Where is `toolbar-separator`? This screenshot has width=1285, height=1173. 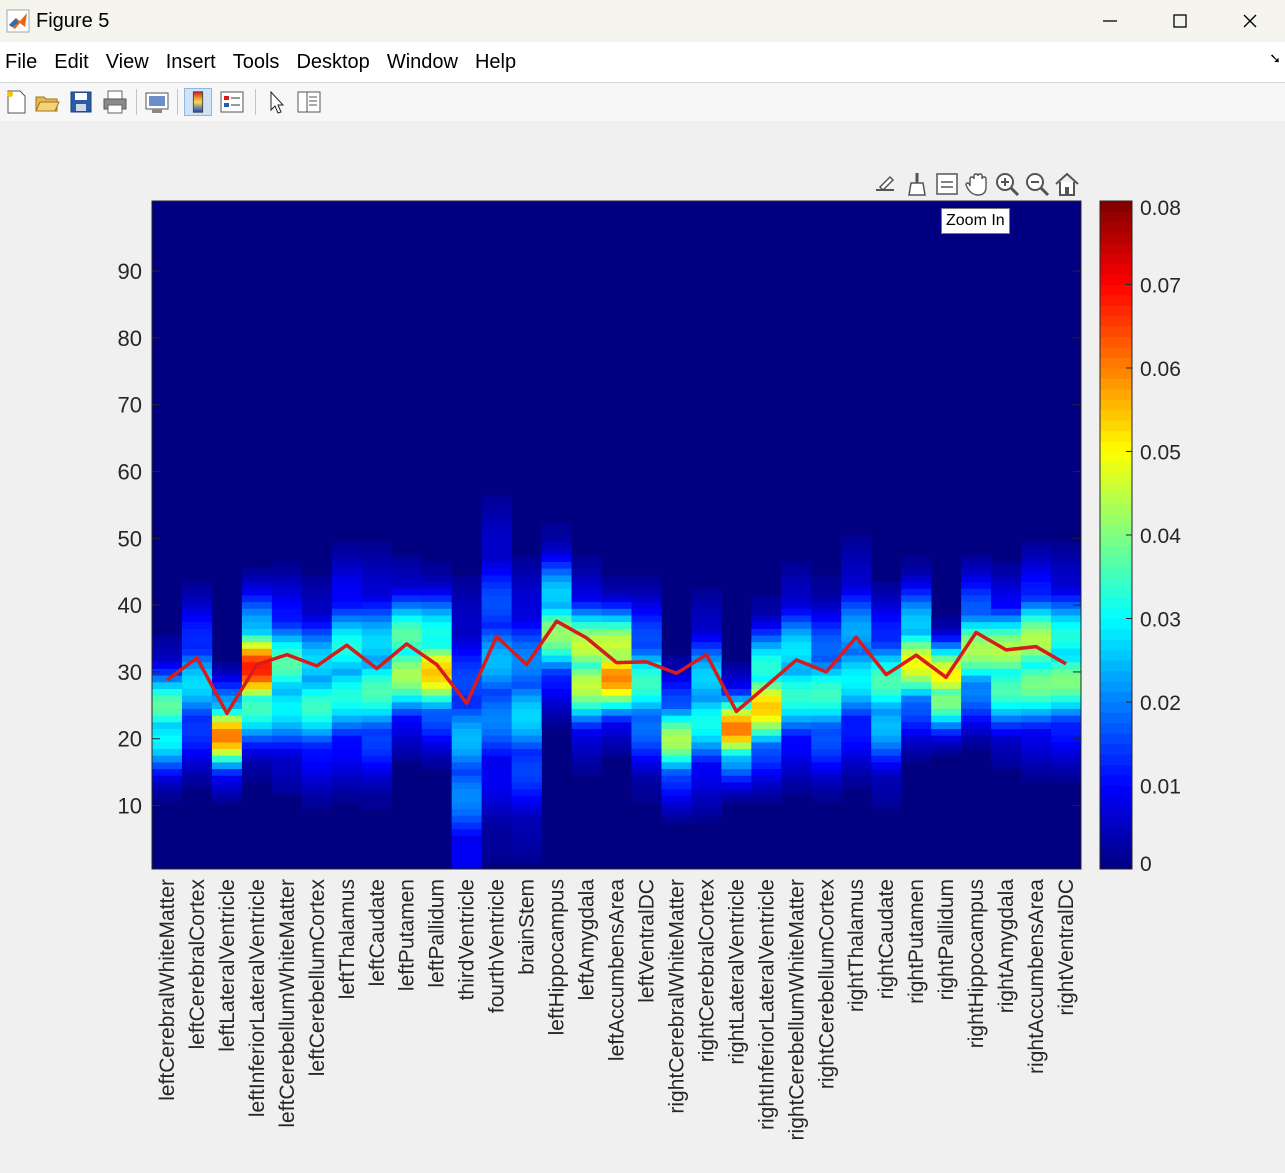 toolbar-separator is located at coordinates (177, 102).